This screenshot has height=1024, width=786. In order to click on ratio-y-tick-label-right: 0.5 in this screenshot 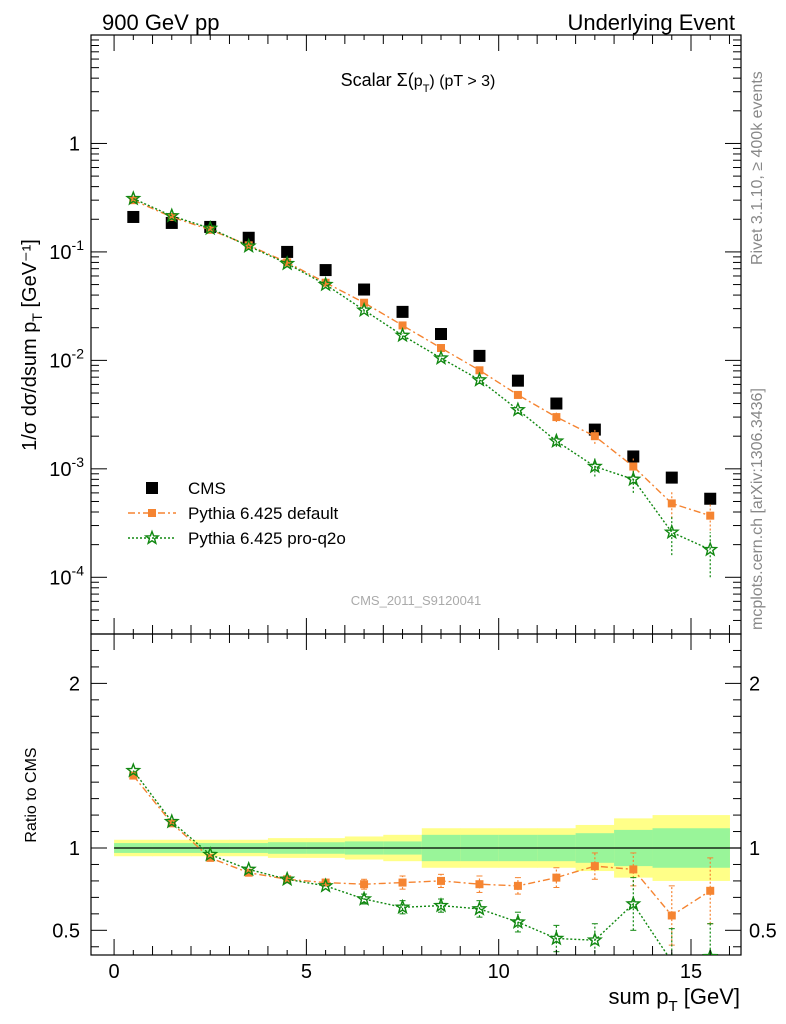, I will do `click(763, 931)`.